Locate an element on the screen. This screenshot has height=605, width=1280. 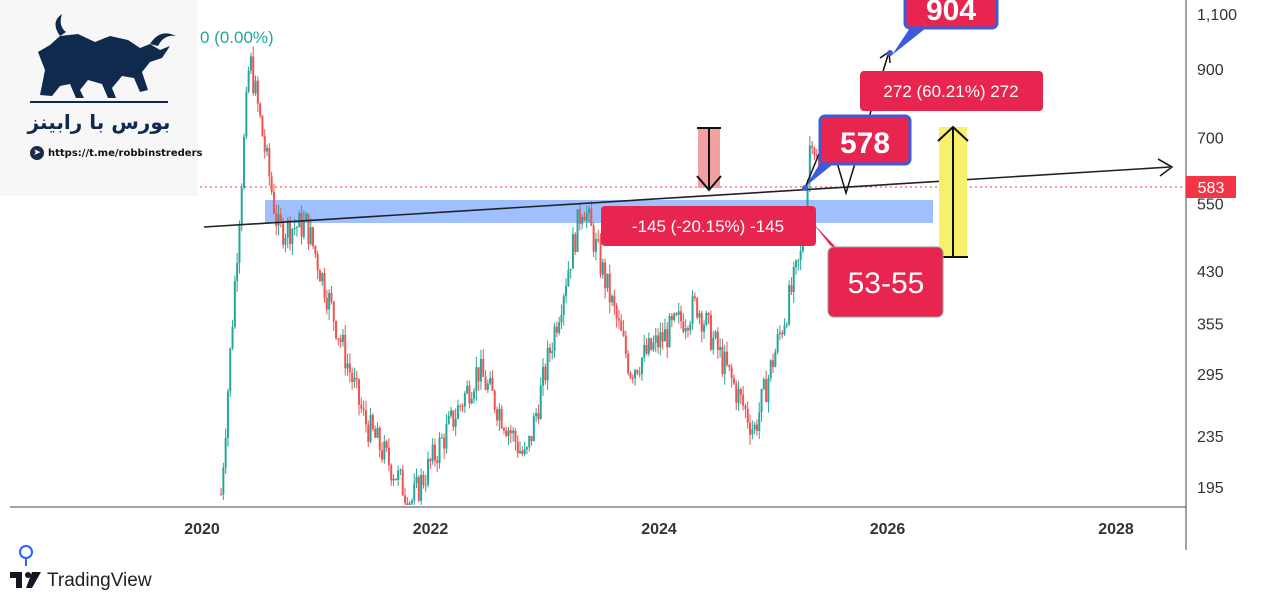
measure-up-box is located at coordinates (951, 91).